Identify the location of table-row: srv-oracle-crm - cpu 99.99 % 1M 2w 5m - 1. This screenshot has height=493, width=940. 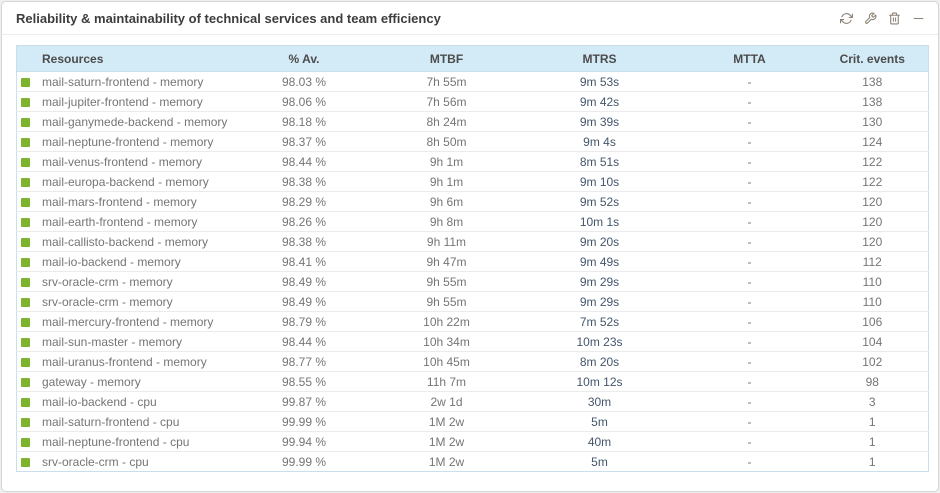
(473, 462).